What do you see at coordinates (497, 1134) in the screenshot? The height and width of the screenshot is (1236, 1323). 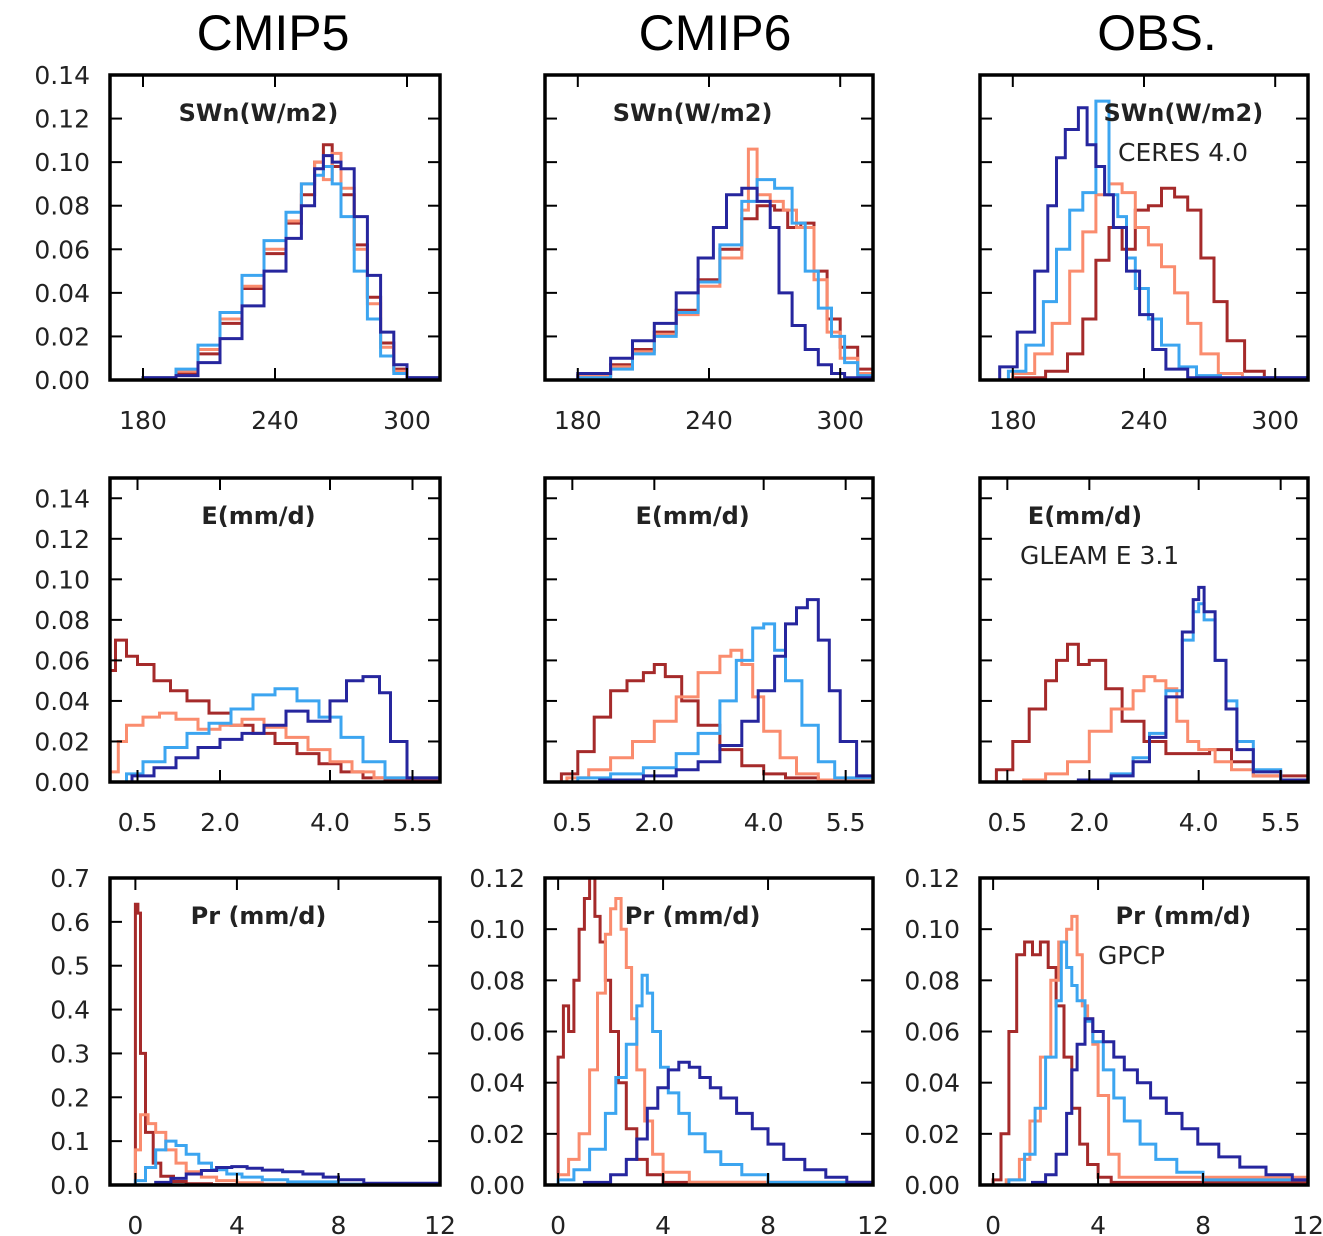 I see `cmip6-pr-ytick-label: 0.02` at bounding box center [497, 1134].